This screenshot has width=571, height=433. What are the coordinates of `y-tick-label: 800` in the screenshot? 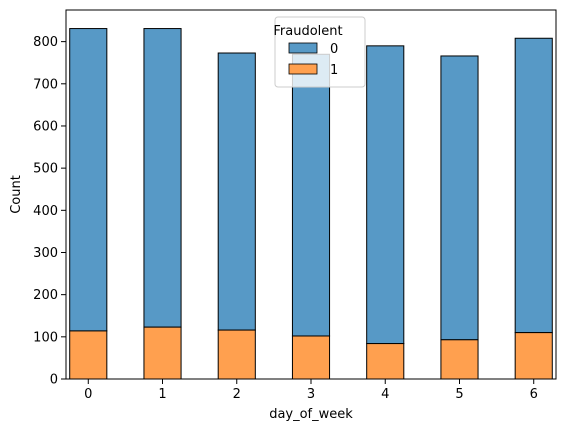 It's located at (45, 42).